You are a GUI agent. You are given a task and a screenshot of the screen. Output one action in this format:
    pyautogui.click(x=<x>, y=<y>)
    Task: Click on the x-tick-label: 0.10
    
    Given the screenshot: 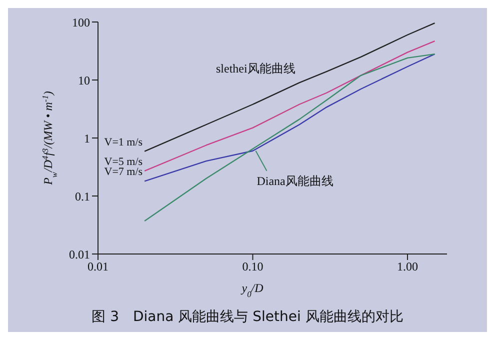 What is the action you would take?
    pyautogui.click(x=253, y=267)
    